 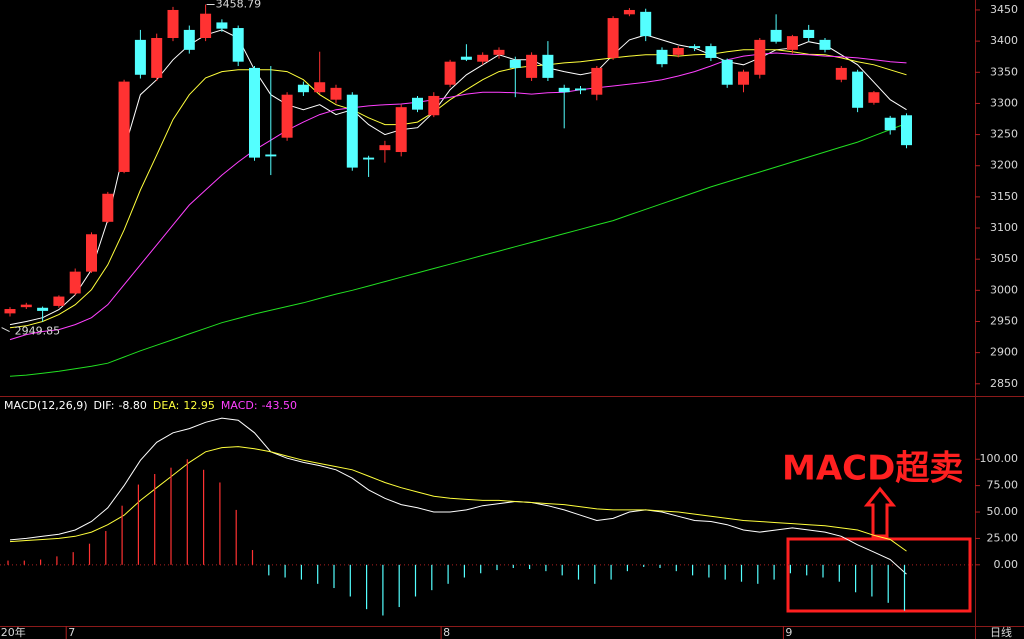 I want to click on y-tick-label: 0.00, so click(x=1006, y=564).